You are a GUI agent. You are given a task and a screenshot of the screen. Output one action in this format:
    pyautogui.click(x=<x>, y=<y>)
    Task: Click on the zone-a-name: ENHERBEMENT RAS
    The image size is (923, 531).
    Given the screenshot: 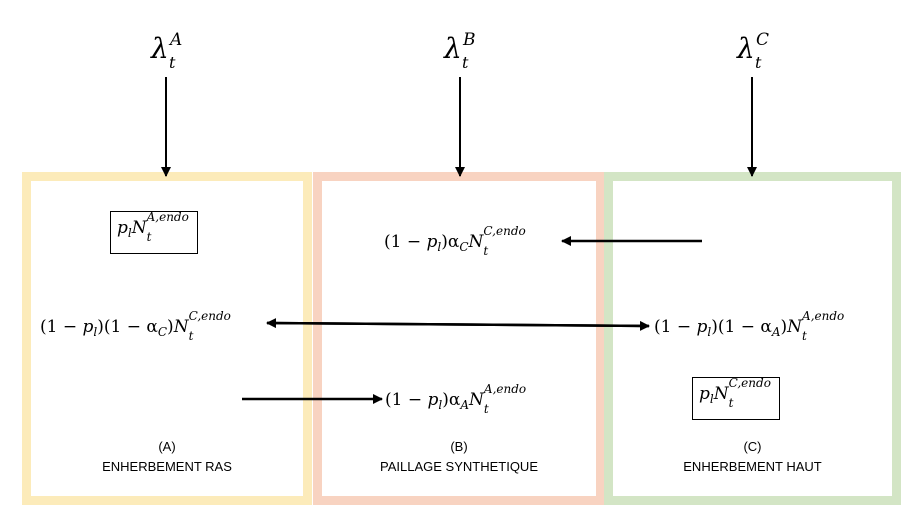 What is the action you would take?
    pyautogui.click(x=167, y=466)
    